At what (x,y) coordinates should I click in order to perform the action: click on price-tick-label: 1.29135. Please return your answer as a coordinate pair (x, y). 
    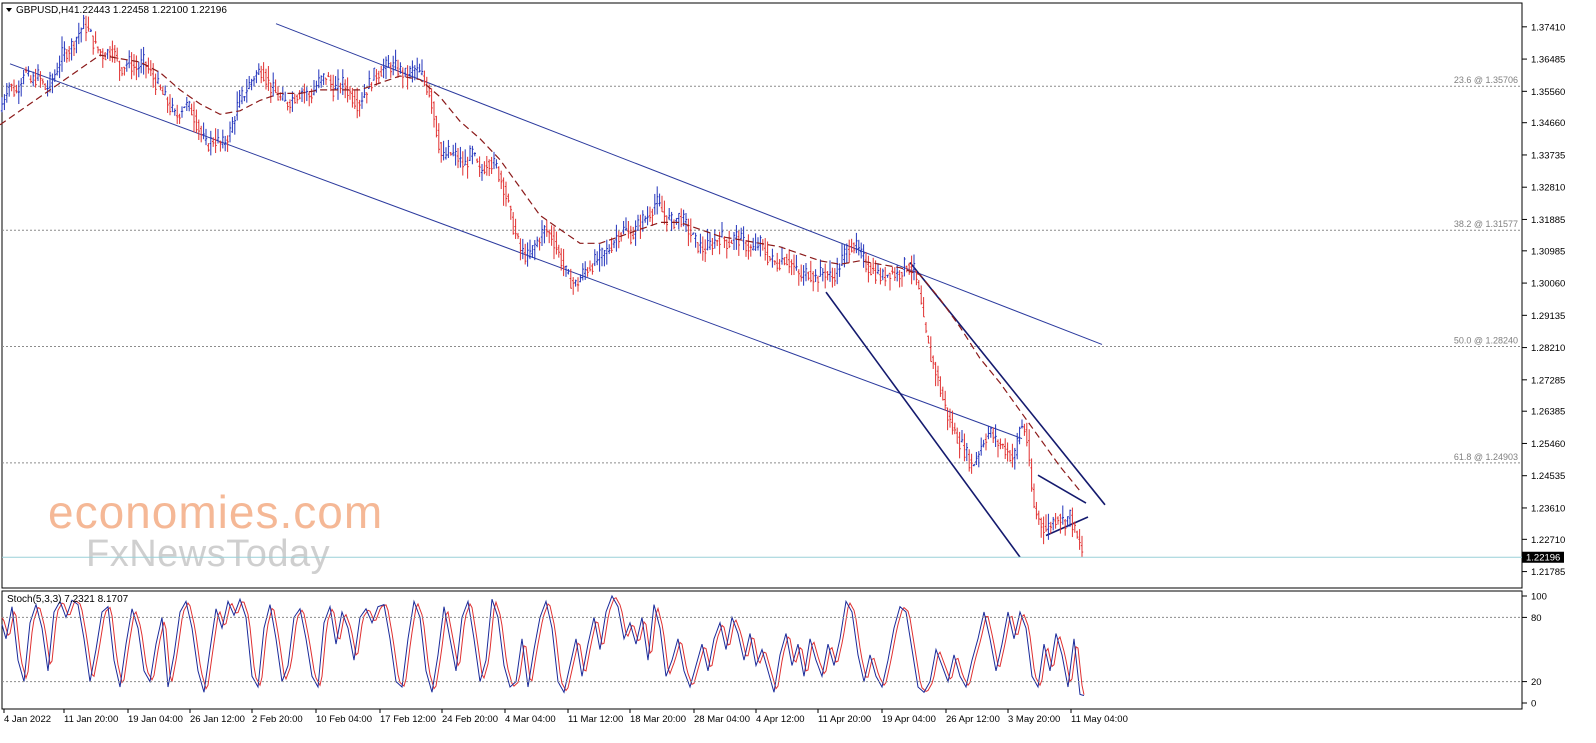
    Looking at the image, I should click on (1548, 316).